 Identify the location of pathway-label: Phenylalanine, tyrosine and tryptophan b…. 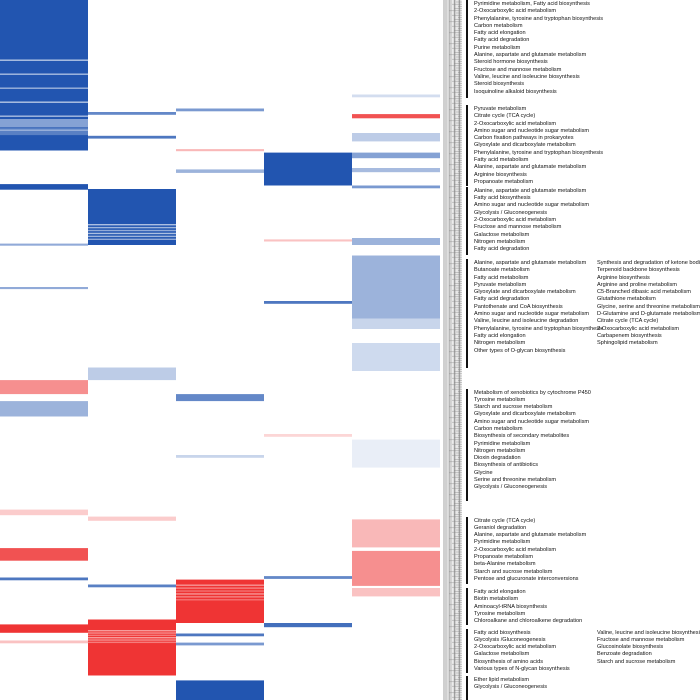
(539, 152).